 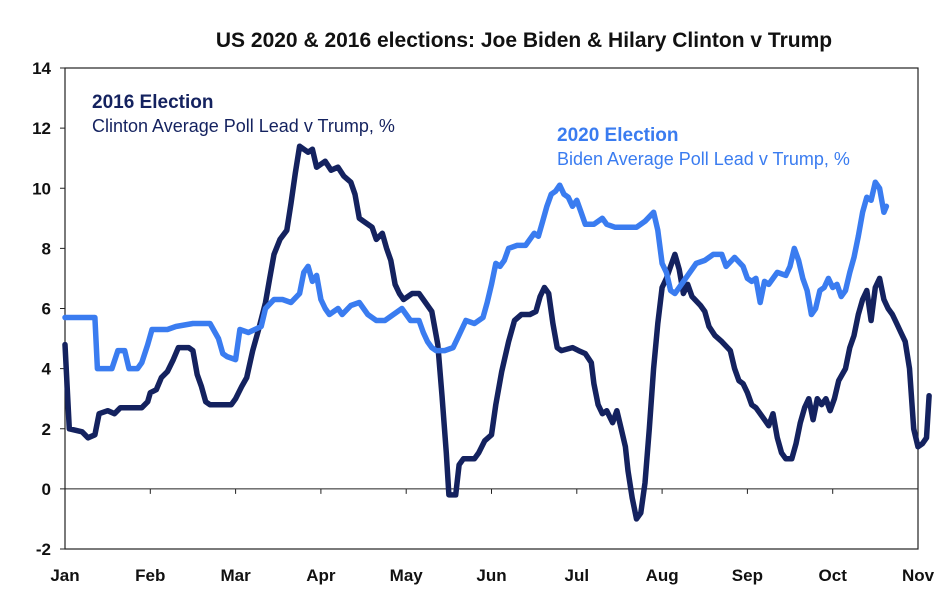 I want to click on x-tick-label: Sep, so click(x=747, y=575).